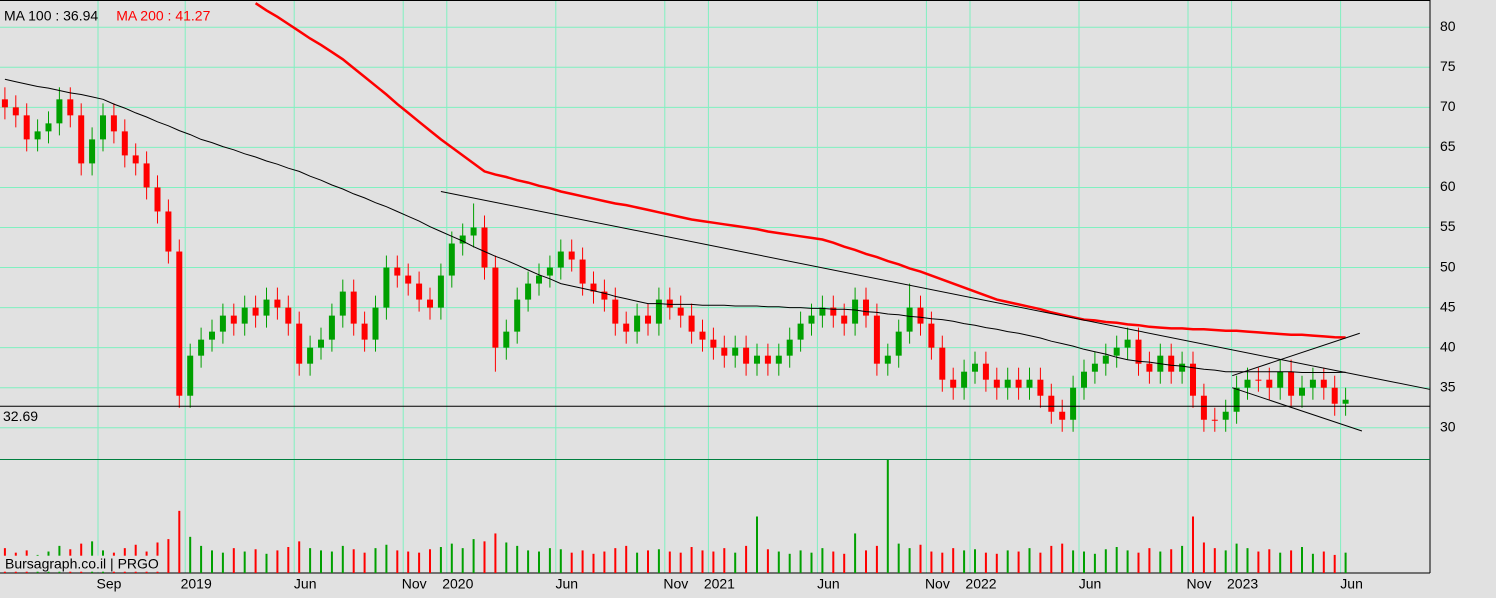 This screenshot has height=598, width=1496. Describe the element at coordinates (1296, 354) in the screenshot. I see `trend-line` at that location.